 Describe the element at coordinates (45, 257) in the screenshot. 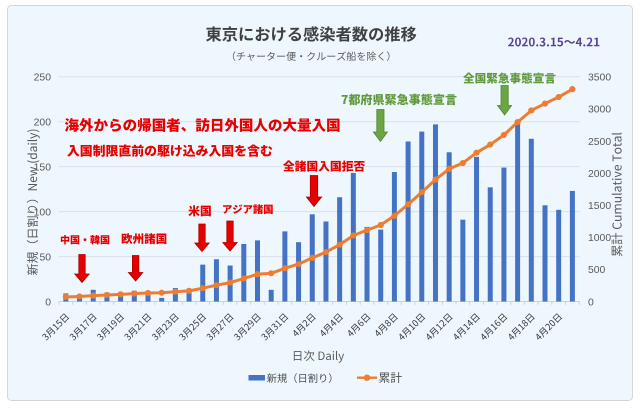

I see `svg-text: 50` at that location.